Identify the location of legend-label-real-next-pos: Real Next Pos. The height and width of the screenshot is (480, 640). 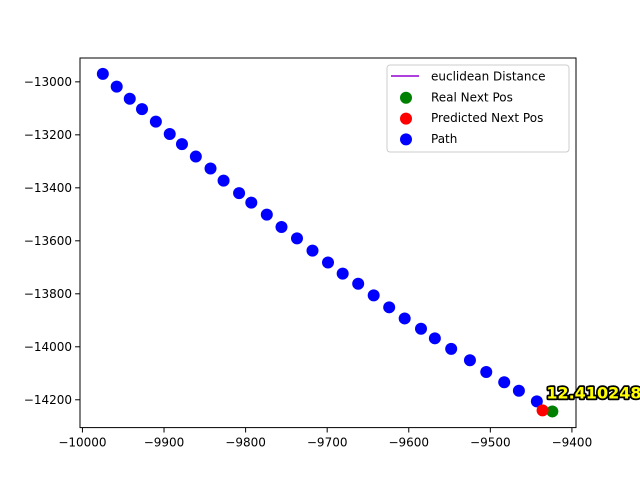
(472, 97).